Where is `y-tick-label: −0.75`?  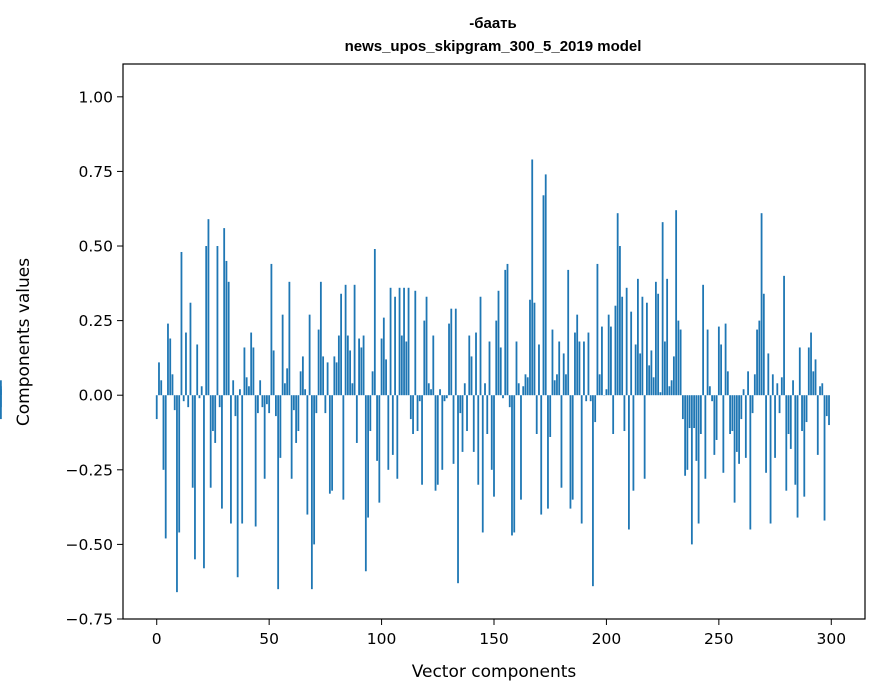
y-tick-label: −0.75 is located at coordinates (90, 620).